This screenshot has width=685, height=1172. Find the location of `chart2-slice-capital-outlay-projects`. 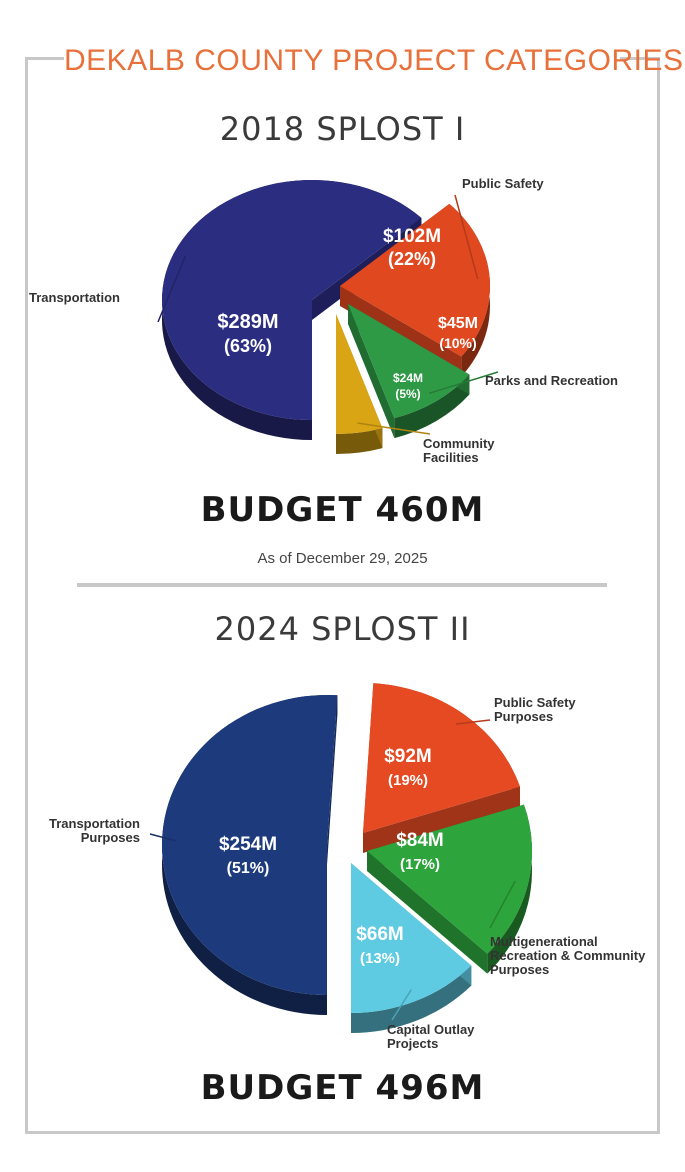

chart2-slice-capital-outlay-projects is located at coordinates (411, 948).